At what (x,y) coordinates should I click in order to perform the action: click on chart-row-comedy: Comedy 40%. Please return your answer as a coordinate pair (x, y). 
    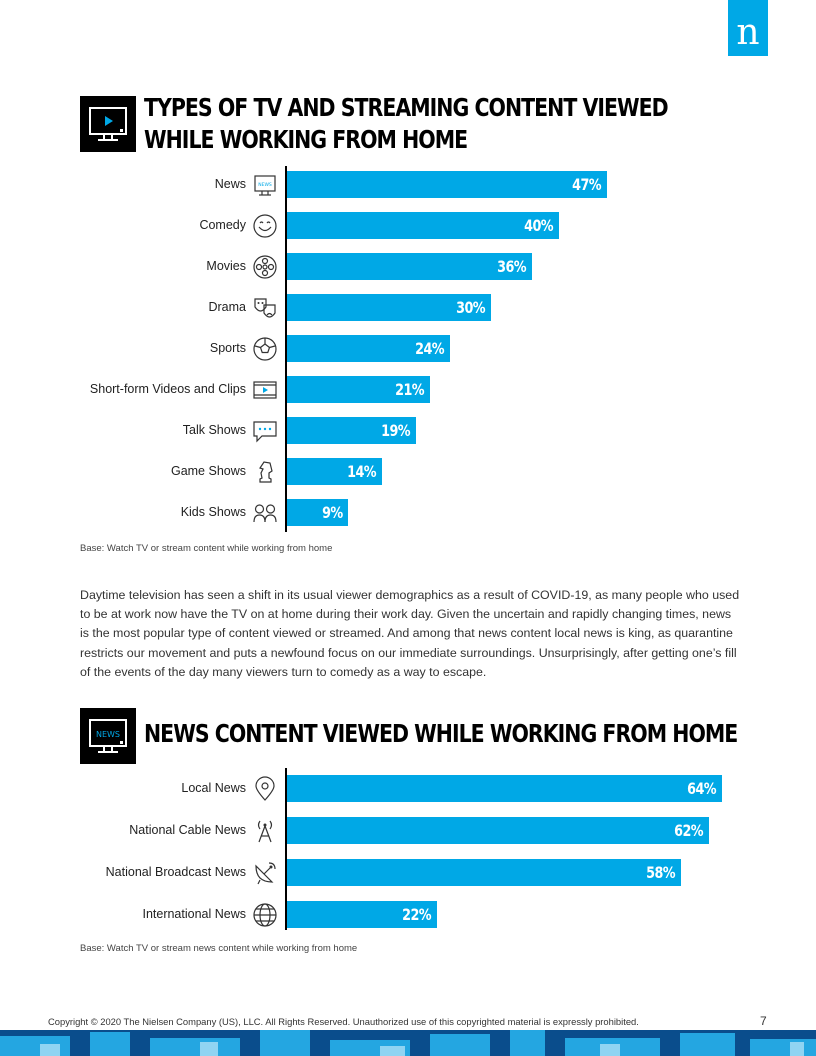
    Looking at the image, I should click on (408, 225).